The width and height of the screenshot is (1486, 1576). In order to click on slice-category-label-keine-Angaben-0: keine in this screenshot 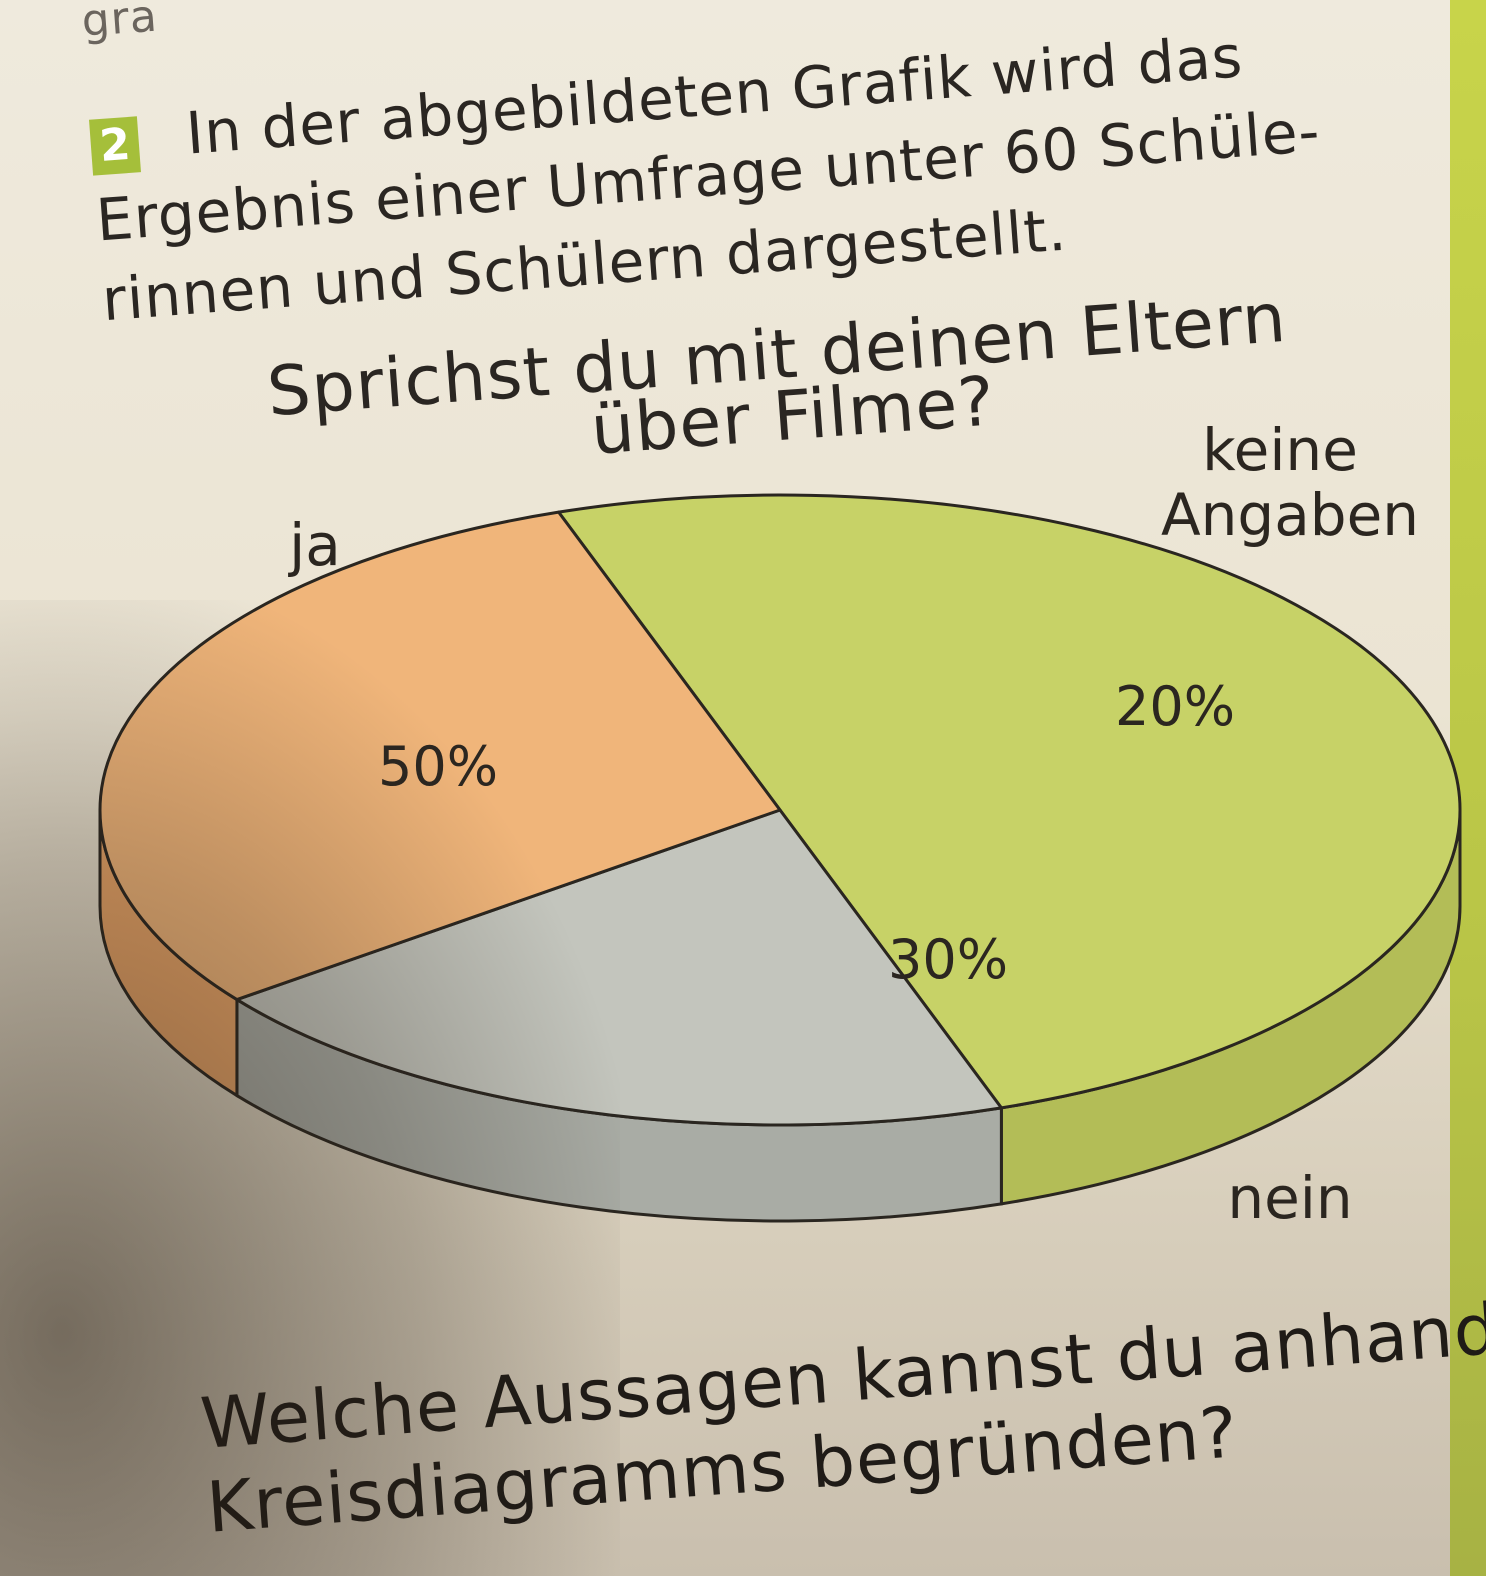, I will do `click(1280, 450)`.